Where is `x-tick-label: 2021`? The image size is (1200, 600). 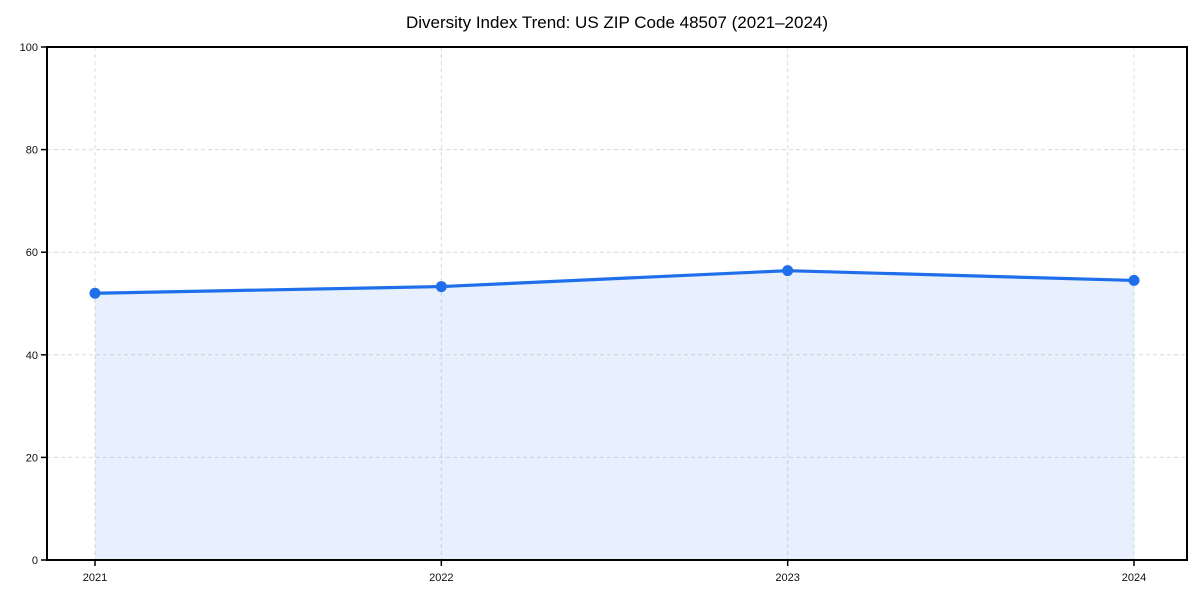
x-tick-label: 2021 is located at coordinates (95, 578).